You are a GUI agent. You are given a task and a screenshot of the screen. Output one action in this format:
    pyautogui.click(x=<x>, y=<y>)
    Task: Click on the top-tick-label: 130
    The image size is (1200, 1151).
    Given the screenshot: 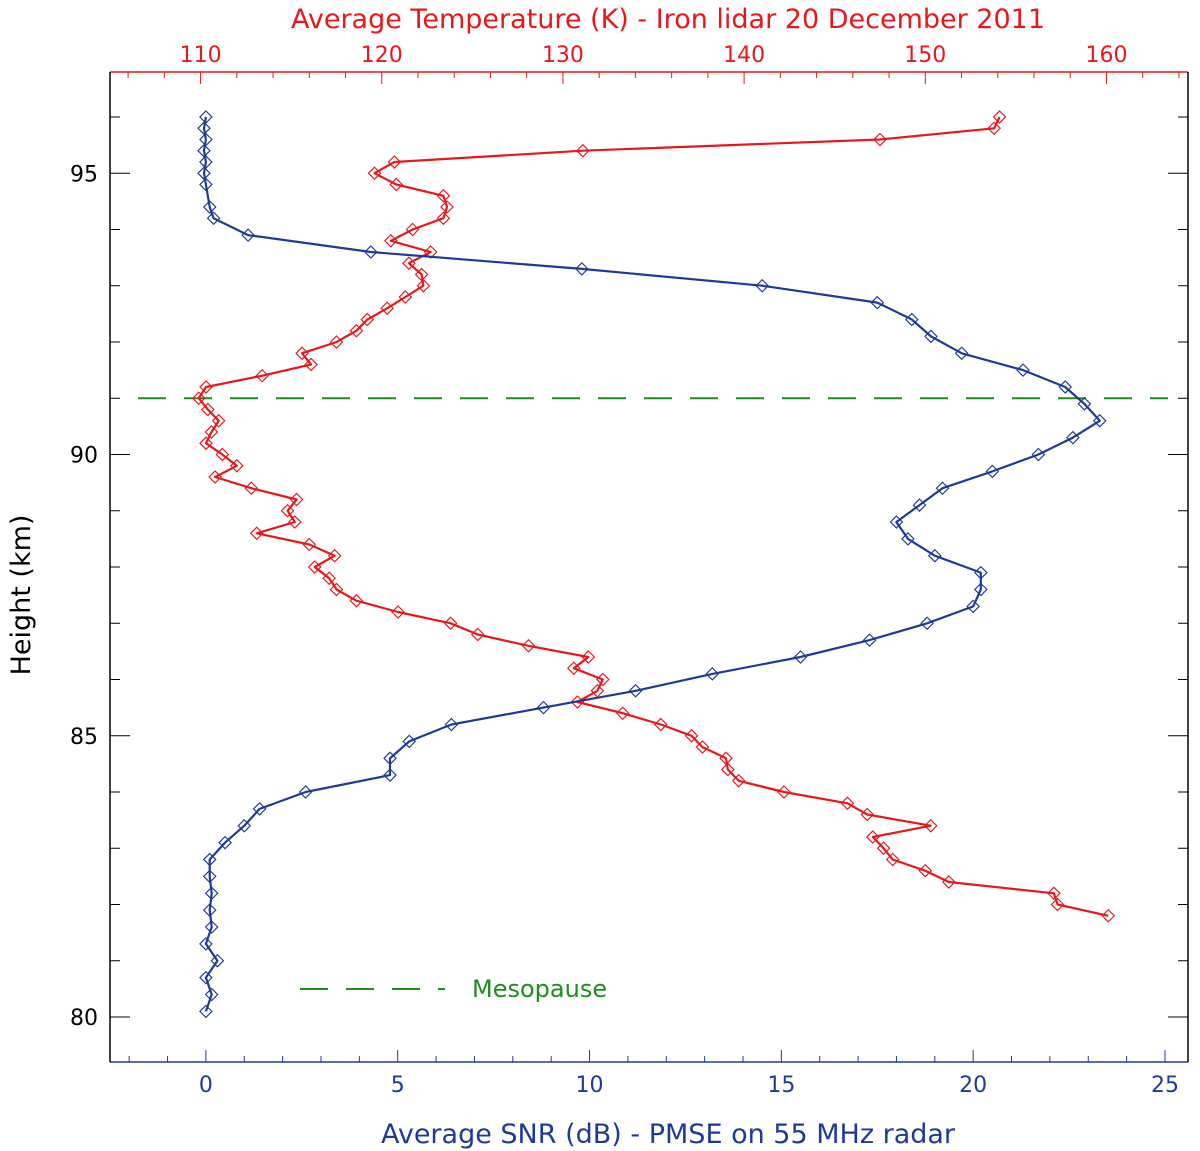 What is the action you would take?
    pyautogui.click(x=563, y=55)
    